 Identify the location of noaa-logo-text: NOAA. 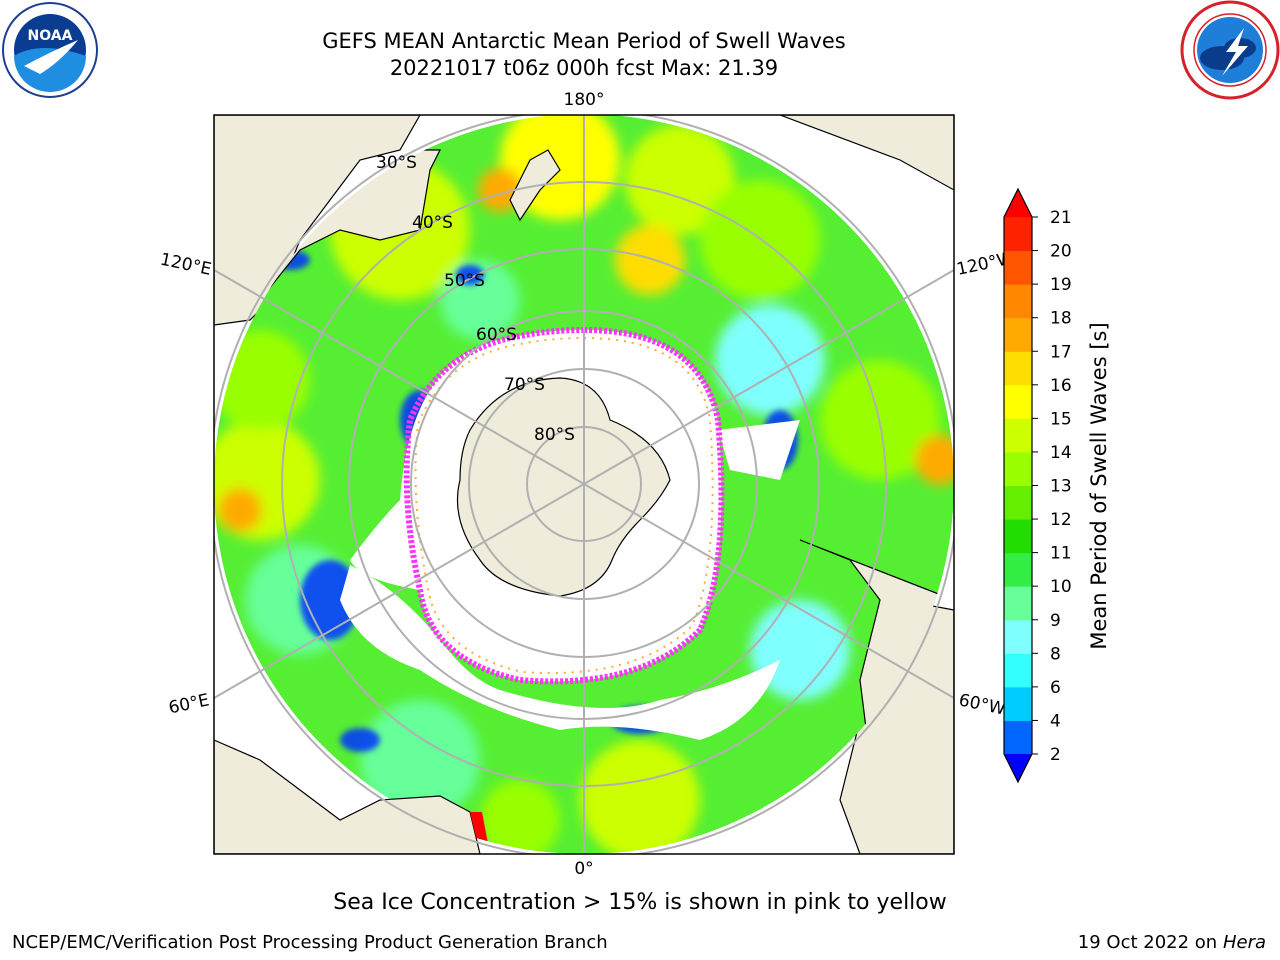
(50, 36).